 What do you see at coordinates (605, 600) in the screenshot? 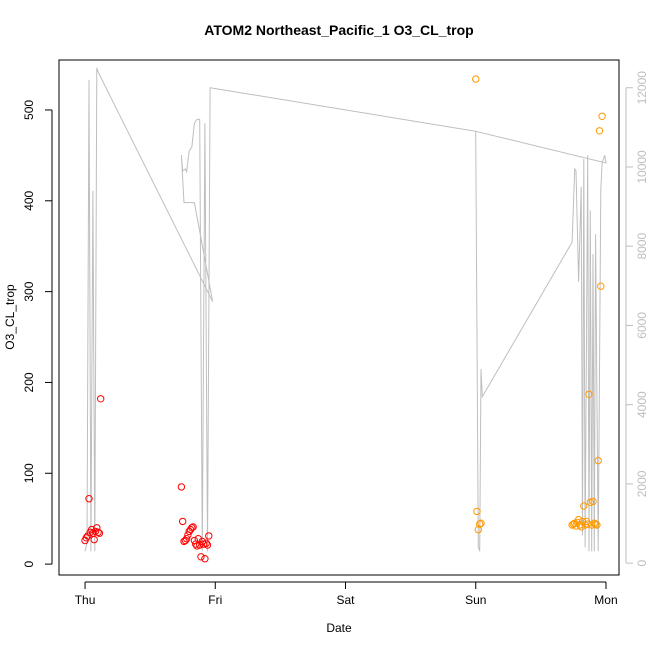
I see `x-tick-label-4: Mon` at bounding box center [605, 600].